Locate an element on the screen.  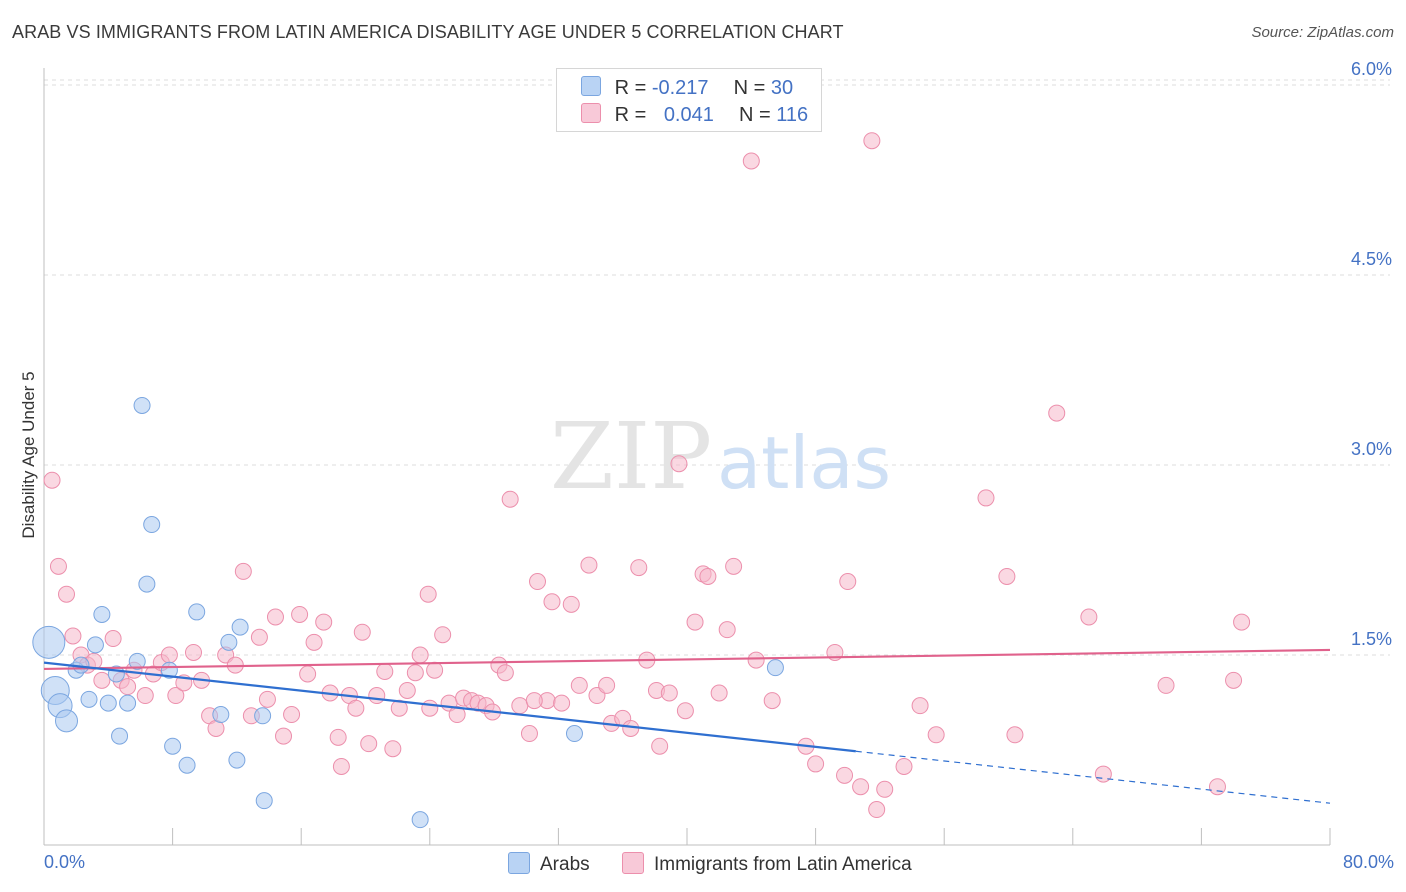
latin-n-value: 116 is located at coordinates (792, 115).